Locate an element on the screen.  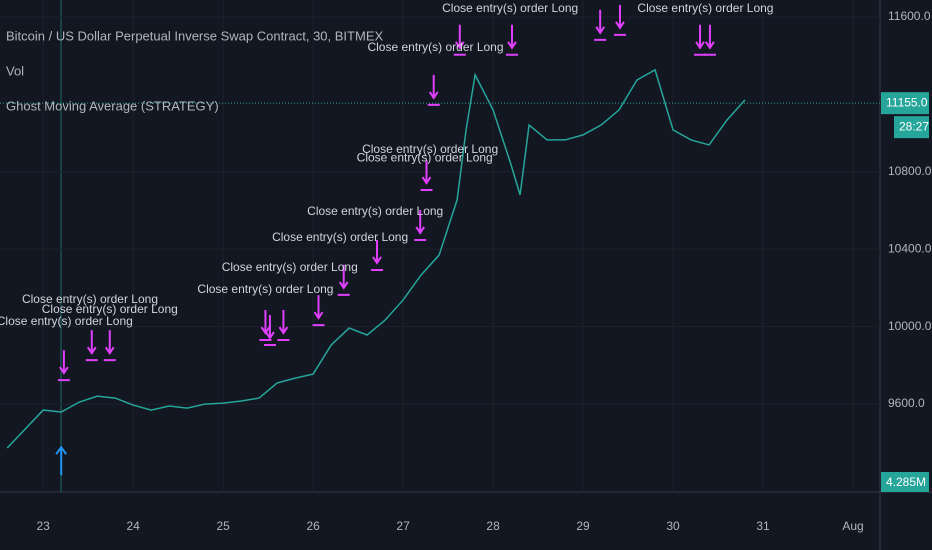
entry-marker is located at coordinates (61, 460).